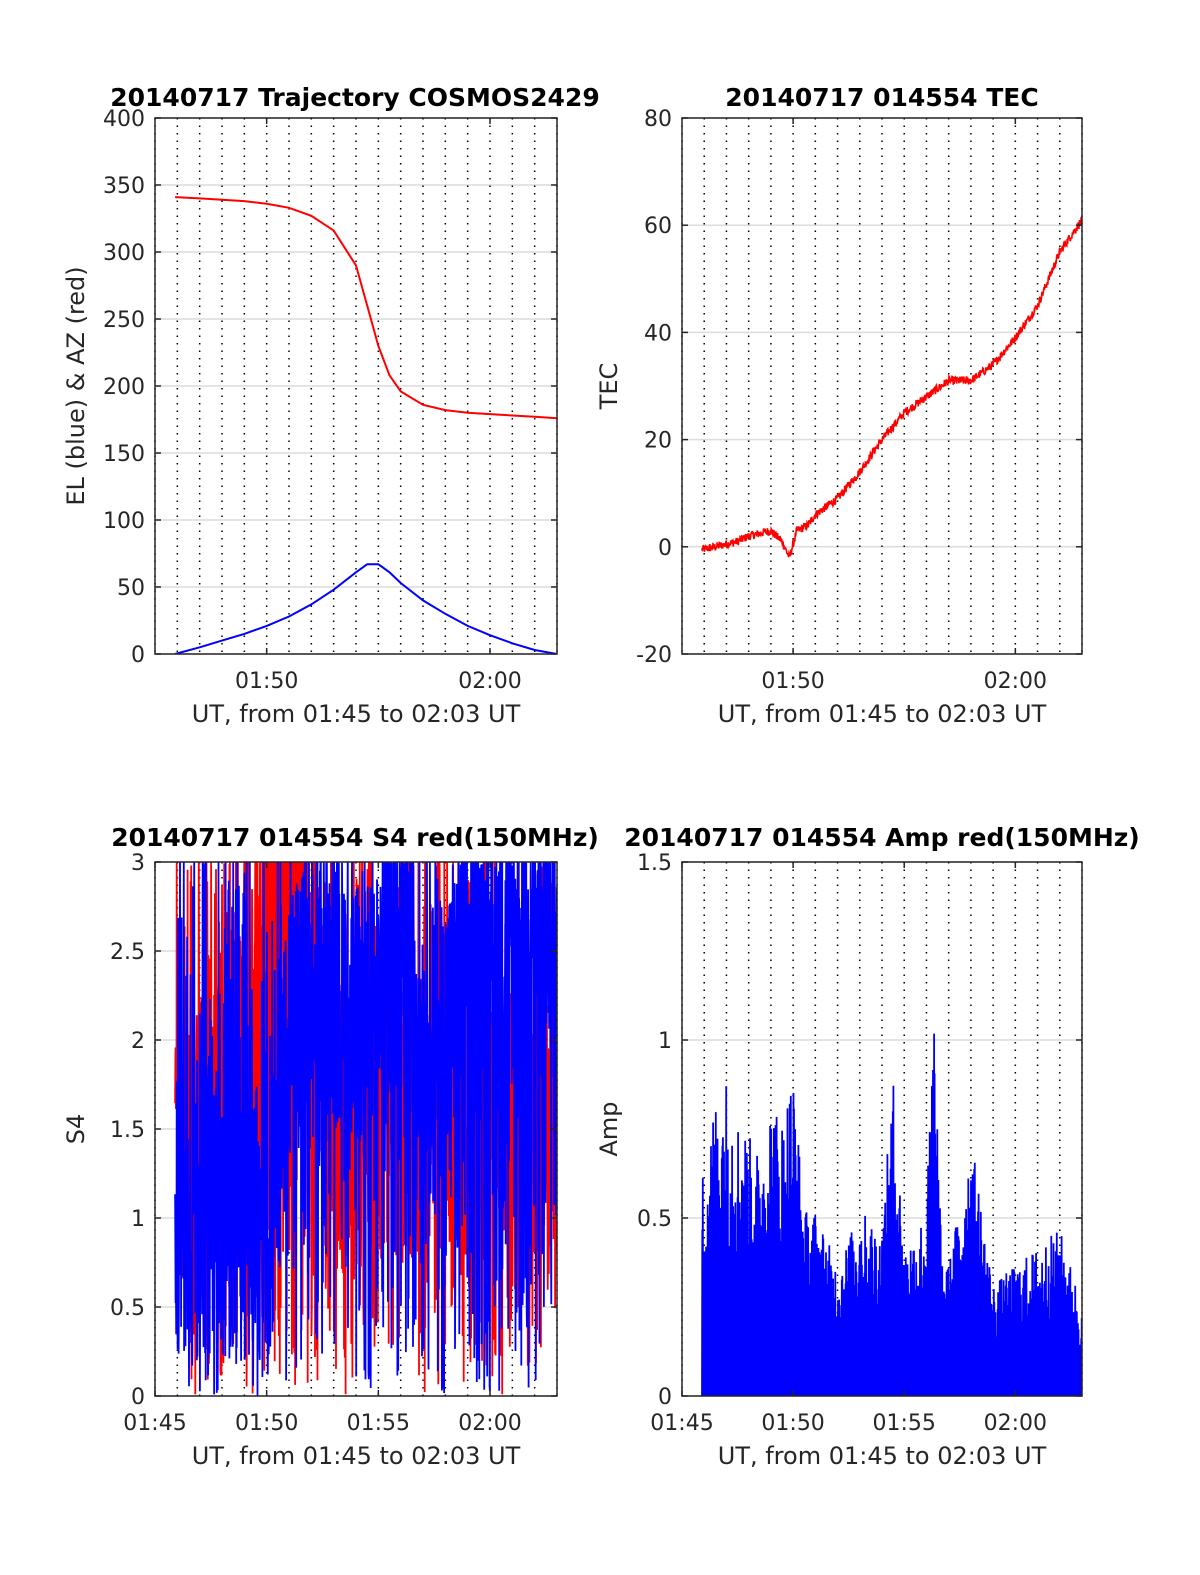 This screenshot has width=1200, height=1575. I want to click on y-tick-label: 300, so click(124, 253).